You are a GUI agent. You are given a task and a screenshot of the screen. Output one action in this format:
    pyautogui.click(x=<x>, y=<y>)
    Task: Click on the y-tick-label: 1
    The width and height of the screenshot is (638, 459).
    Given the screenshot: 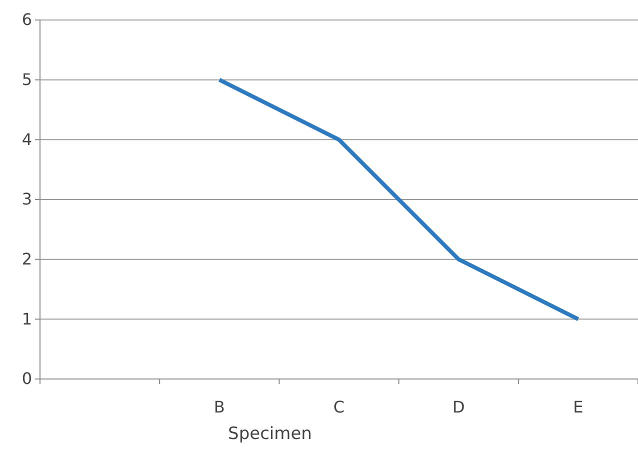 What is the action you would take?
    pyautogui.click(x=27, y=318)
    